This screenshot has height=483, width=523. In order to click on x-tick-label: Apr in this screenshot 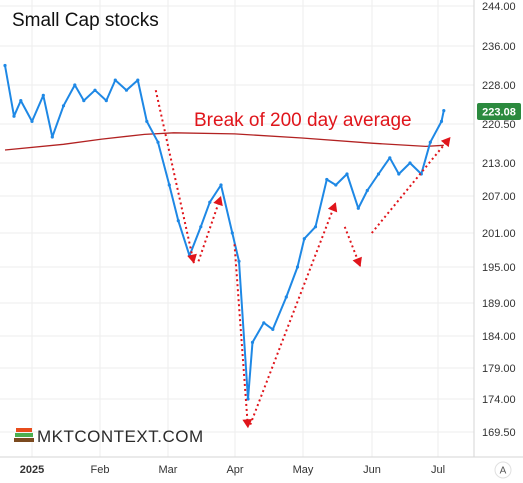, I will do `click(234, 470)`.